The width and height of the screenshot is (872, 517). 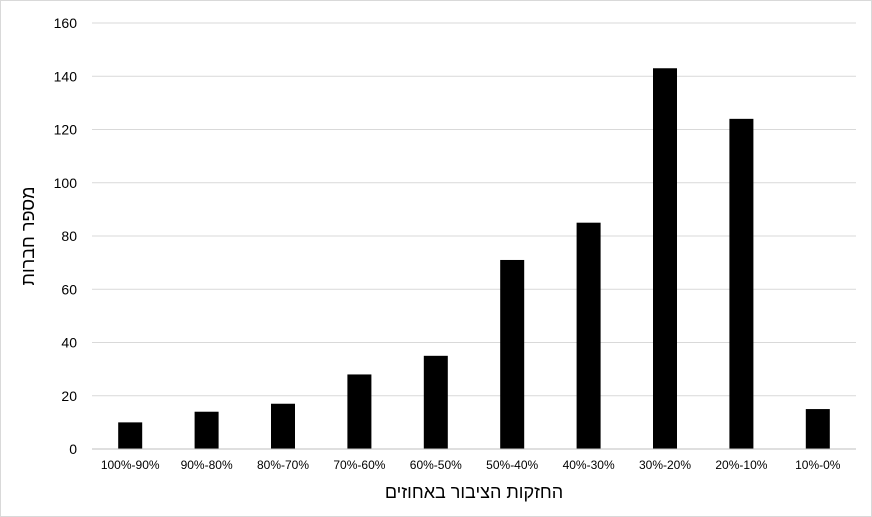 What do you see at coordinates (436, 465) in the screenshot?
I see `x-tick-label: 60%-50%` at bounding box center [436, 465].